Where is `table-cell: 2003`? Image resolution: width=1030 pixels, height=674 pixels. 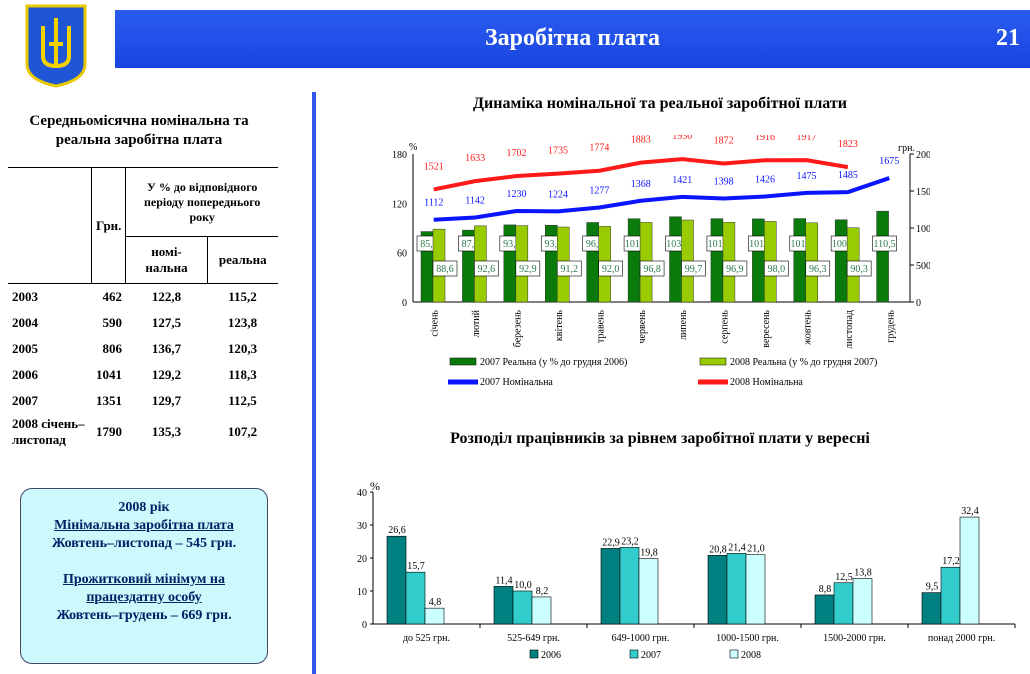 table-cell: 2003 is located at coordinates (25, 296).